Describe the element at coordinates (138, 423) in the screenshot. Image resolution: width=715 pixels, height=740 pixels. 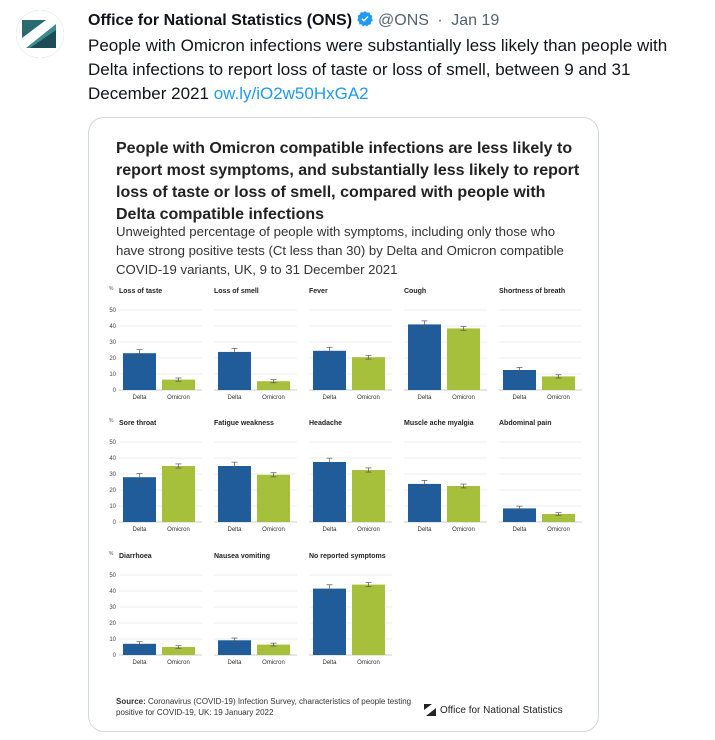
I see `panel-title: Sore throat` at that location.